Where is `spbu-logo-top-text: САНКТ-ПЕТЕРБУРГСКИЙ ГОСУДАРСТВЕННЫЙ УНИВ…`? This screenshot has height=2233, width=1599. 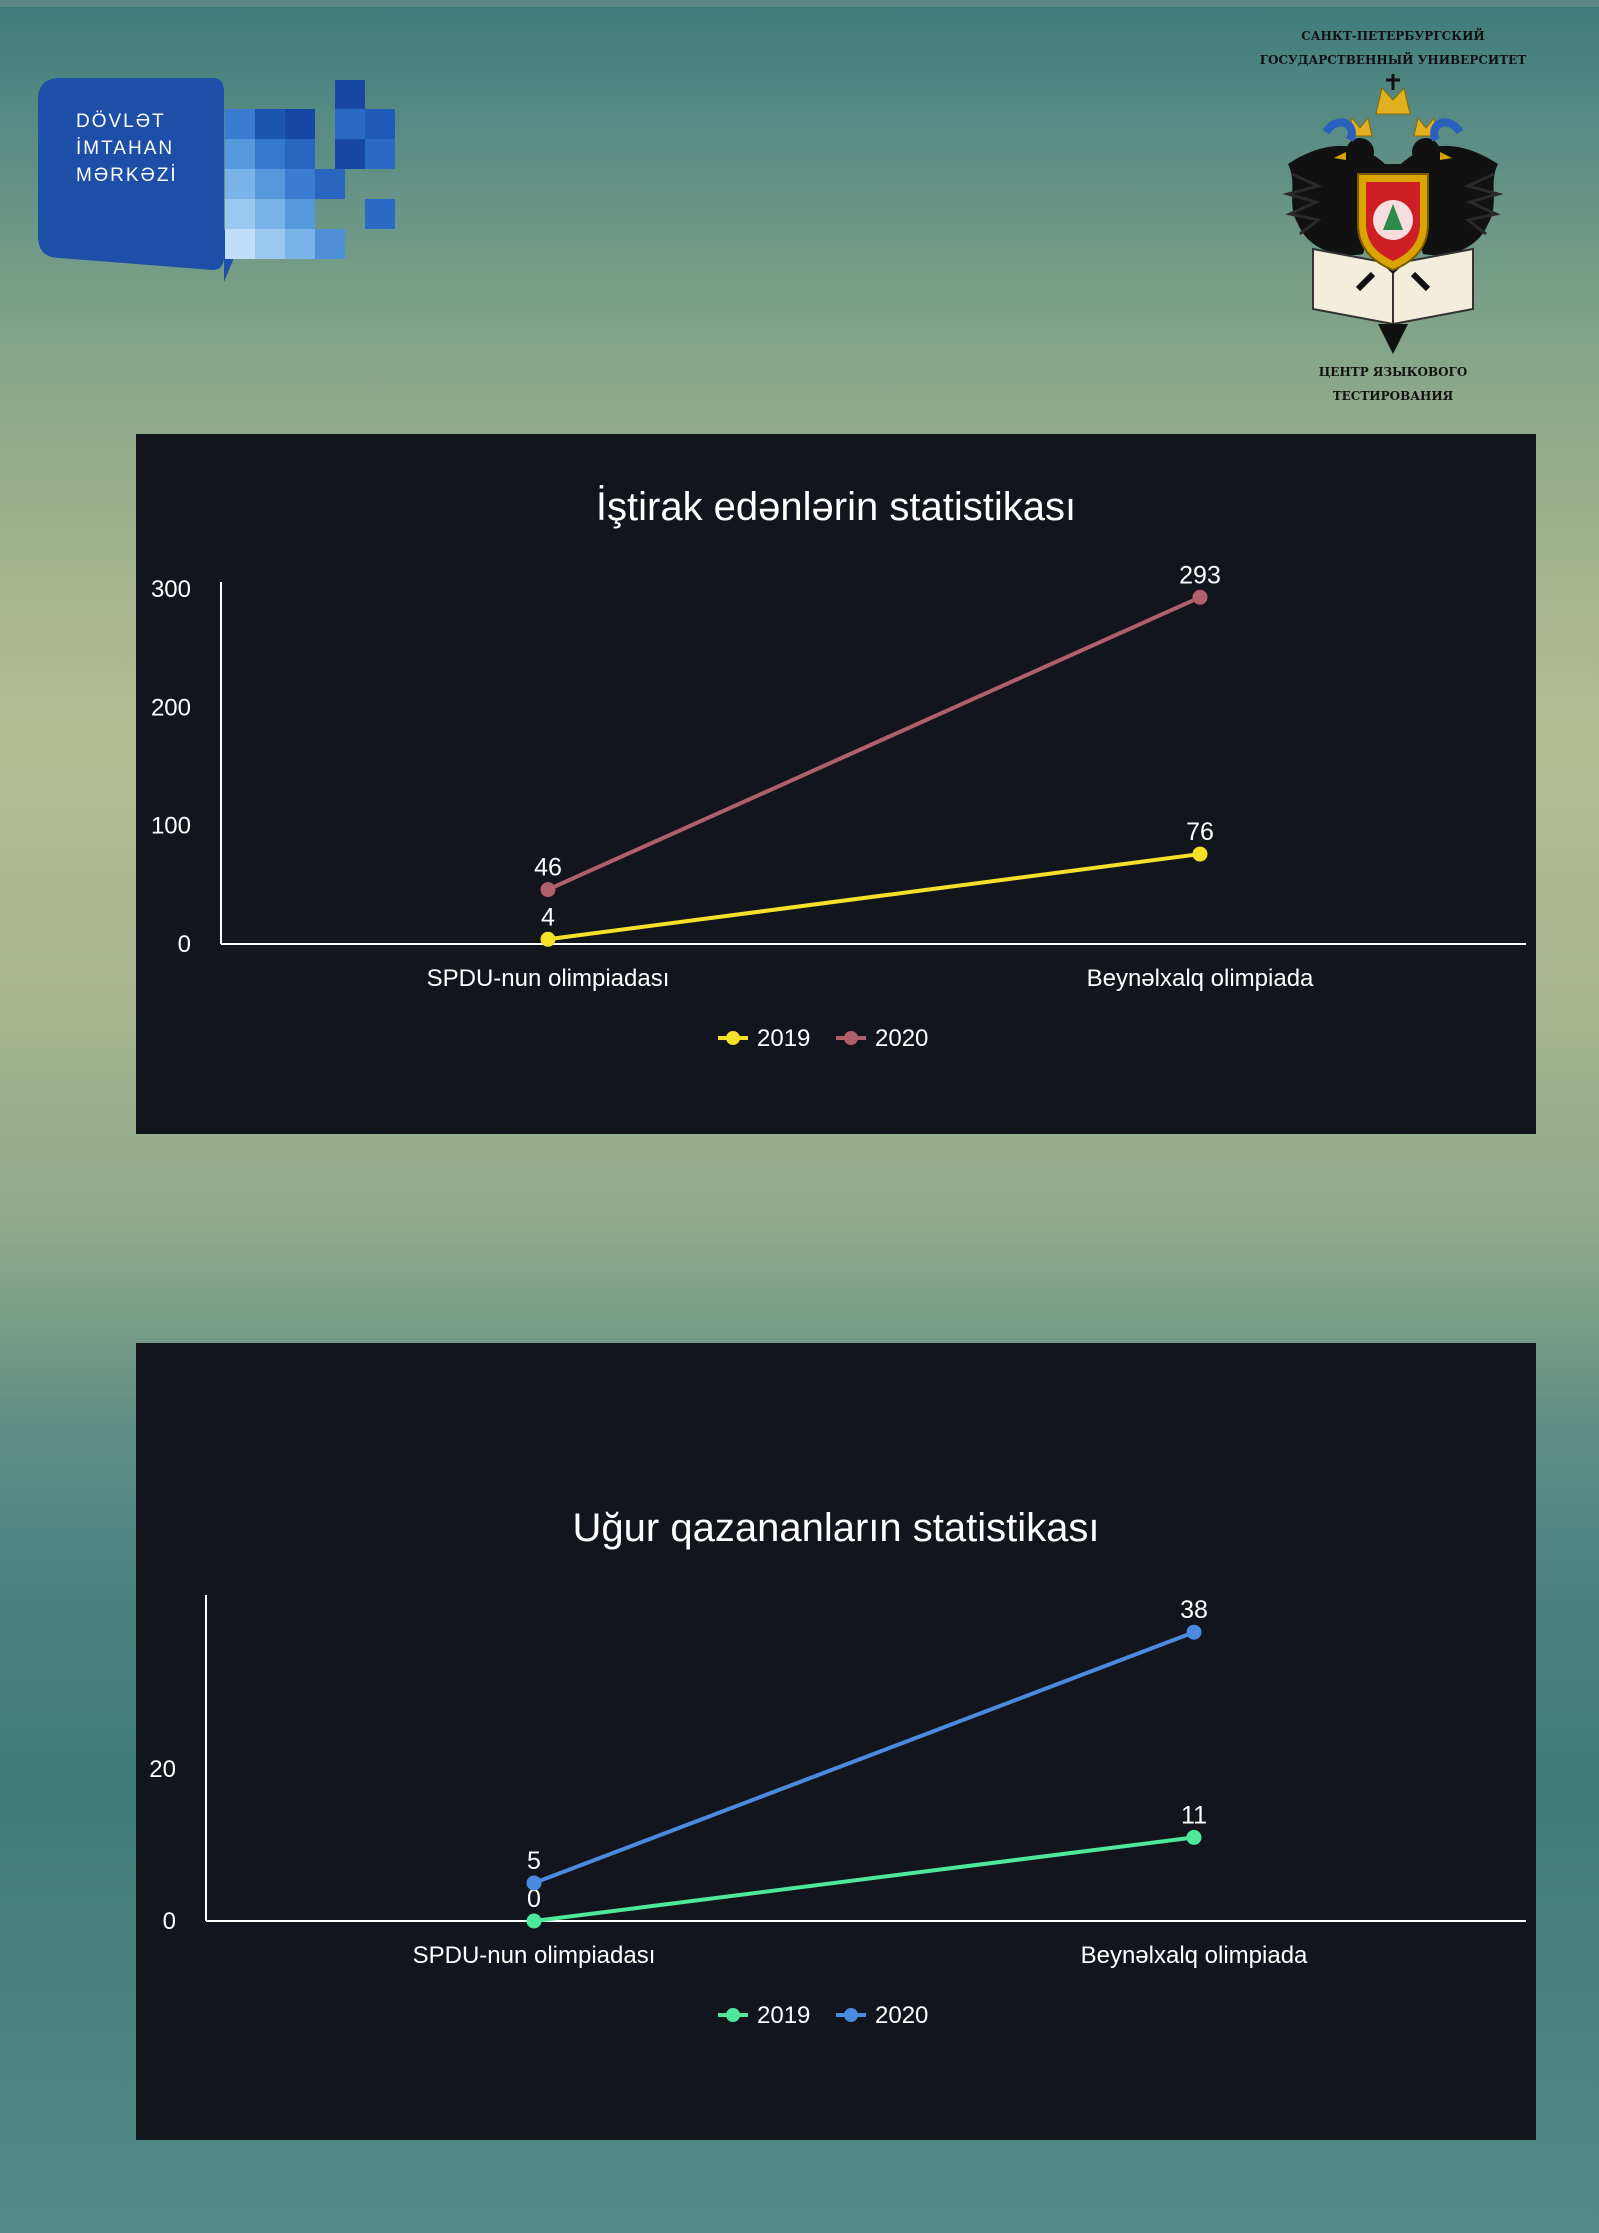
spbu-logo-top-text: САНКТ-ПЕТЕРБУРГСКИЙ ГОСУДАРСТВЕННЫЙ УНИВ… is located at coordinates (1393, 48).